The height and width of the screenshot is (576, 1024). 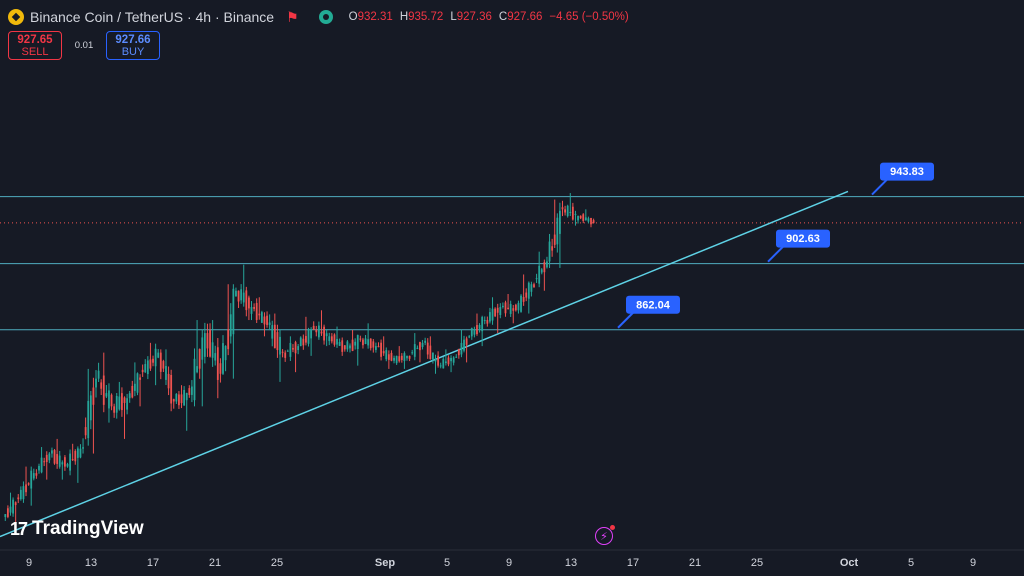 I want to click on binance-coin-icon, so click(x=16, y=17).